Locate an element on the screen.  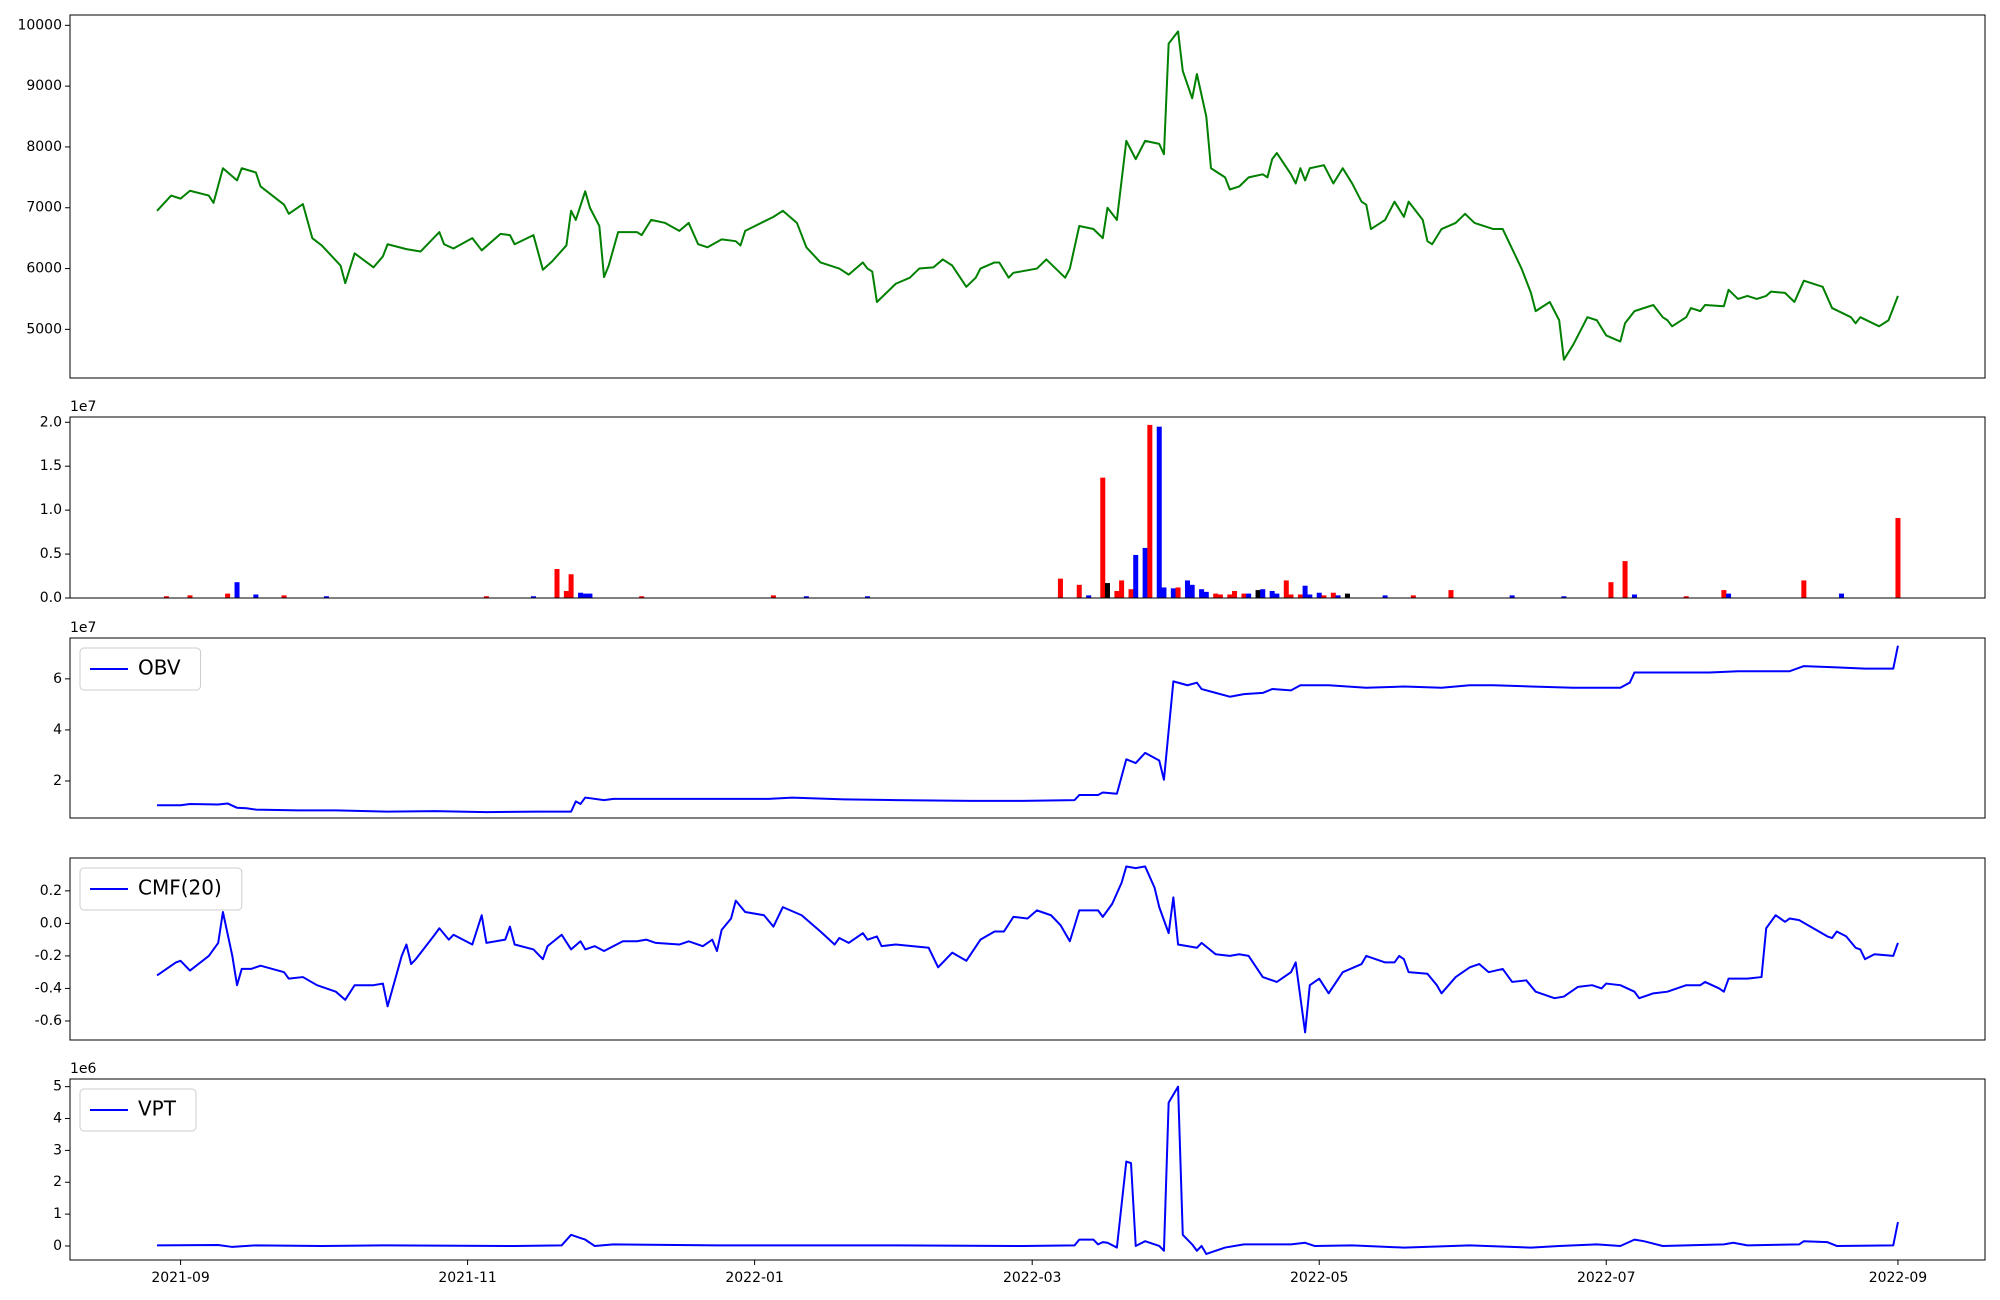
y-tick-label: 4 is located at coordinates (57, 1119).